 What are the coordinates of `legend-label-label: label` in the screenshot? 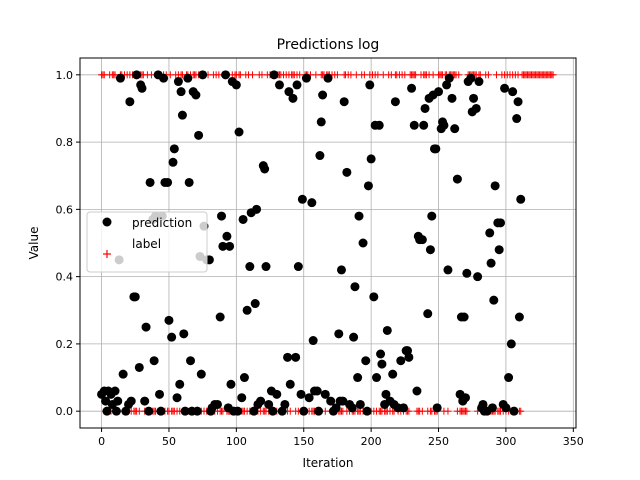 It's located at (146, 244).